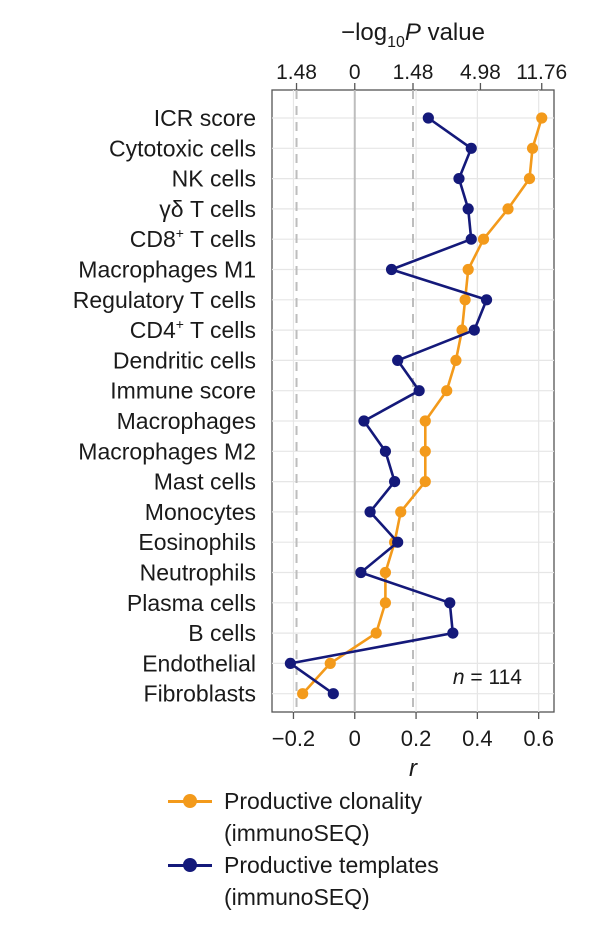  What do you see at coordinates (364, 32) in the screenshot?
I see `top-axis-title-prefix: −log` at bounding box center [364, 32].